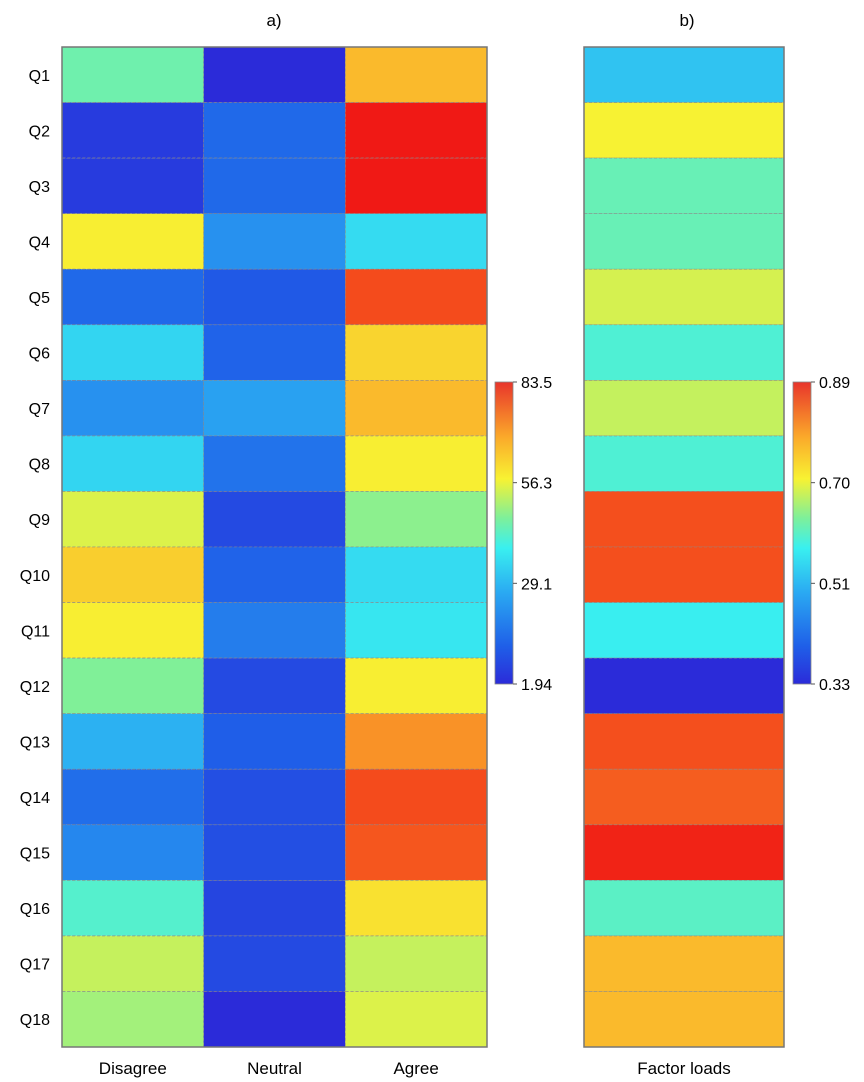 The width and height of the screenshot is (864, 1082). I want to click on row-label: Q17, so click(35, 965).